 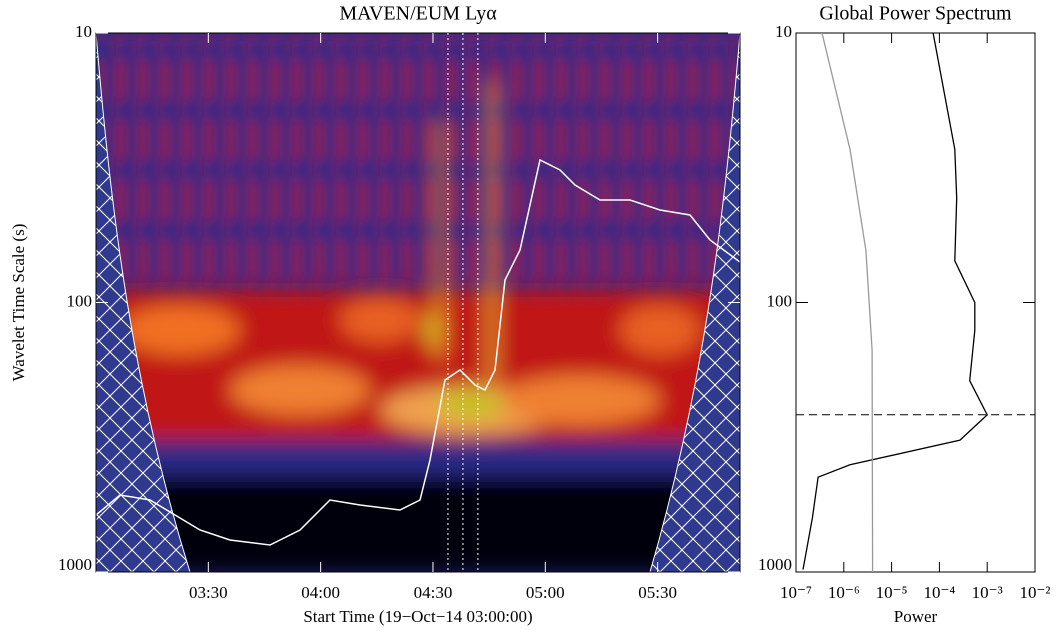 I want to click on x-tick-label: 05:00, so click(x=545, y=592).